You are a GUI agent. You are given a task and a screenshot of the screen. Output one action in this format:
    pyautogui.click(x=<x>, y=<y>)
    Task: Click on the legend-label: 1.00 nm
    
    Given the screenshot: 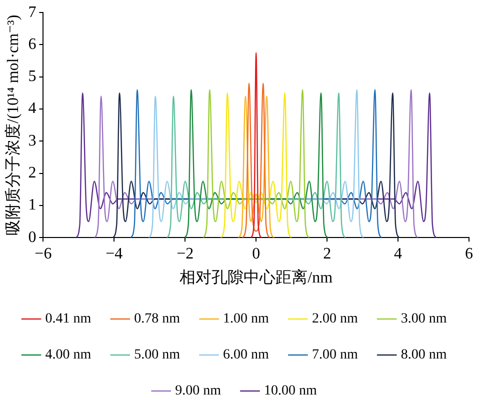 What is the action you would take?
    pyautogui.click(x=246, y=319)
    